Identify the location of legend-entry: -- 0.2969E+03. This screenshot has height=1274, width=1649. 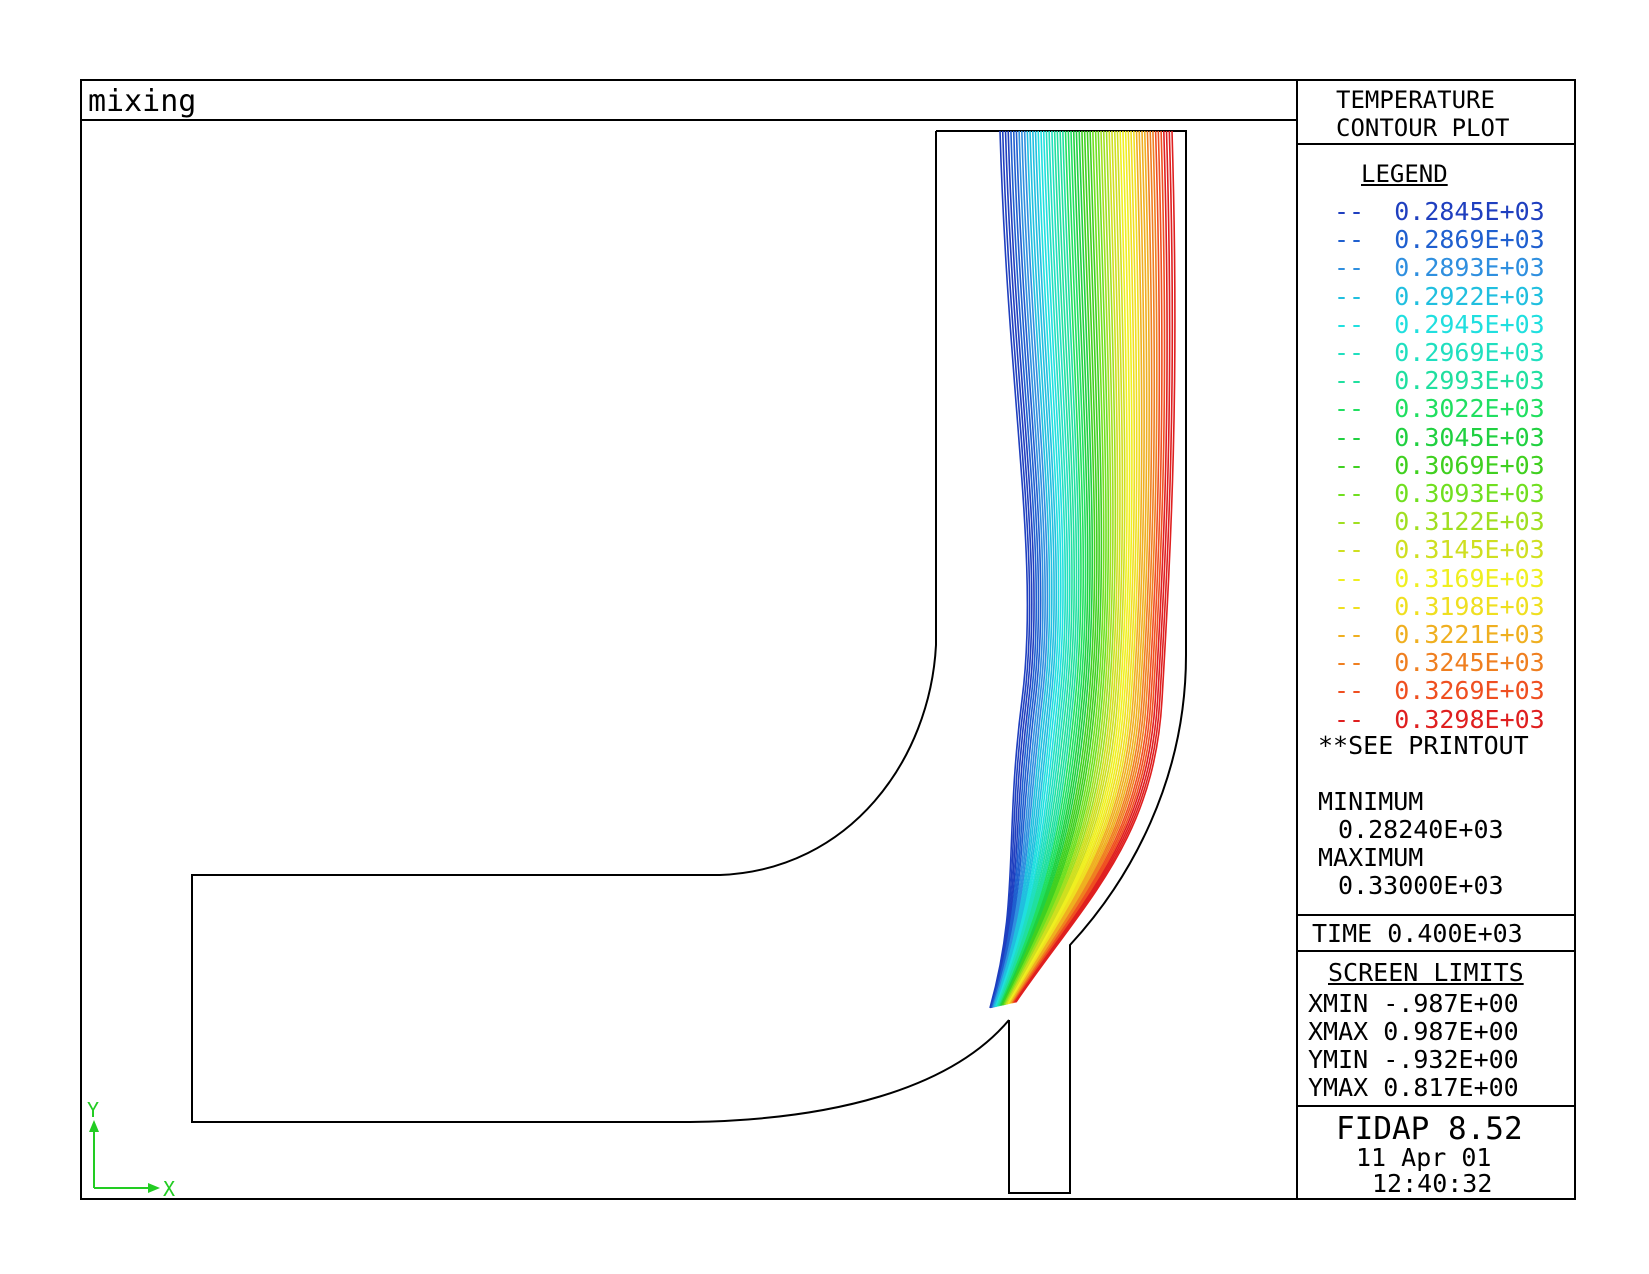
(1439, 352).